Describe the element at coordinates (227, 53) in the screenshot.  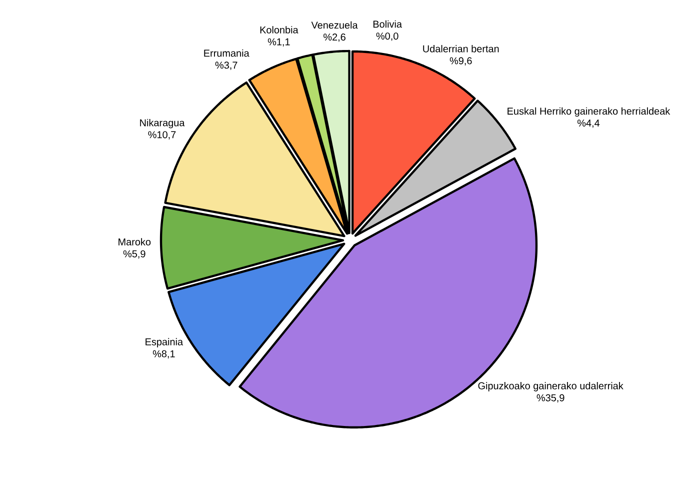
I see `slice-label: Errumania` at that location.